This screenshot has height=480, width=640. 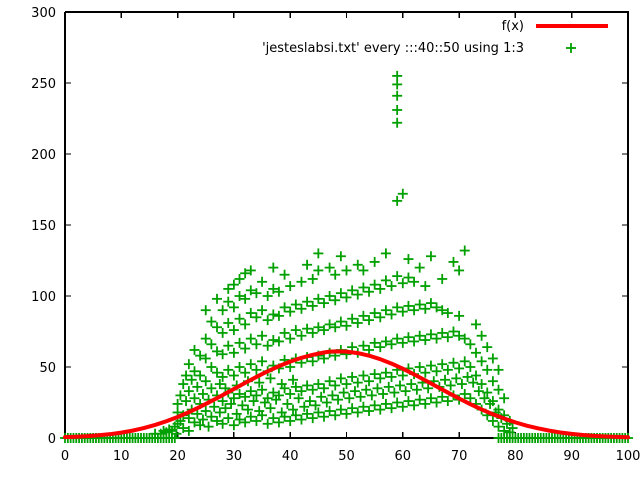 What do you see at coordinates (43, 226) in the screenshot?
I see `y-tick-label: 150` at bounding box center [43, 226].